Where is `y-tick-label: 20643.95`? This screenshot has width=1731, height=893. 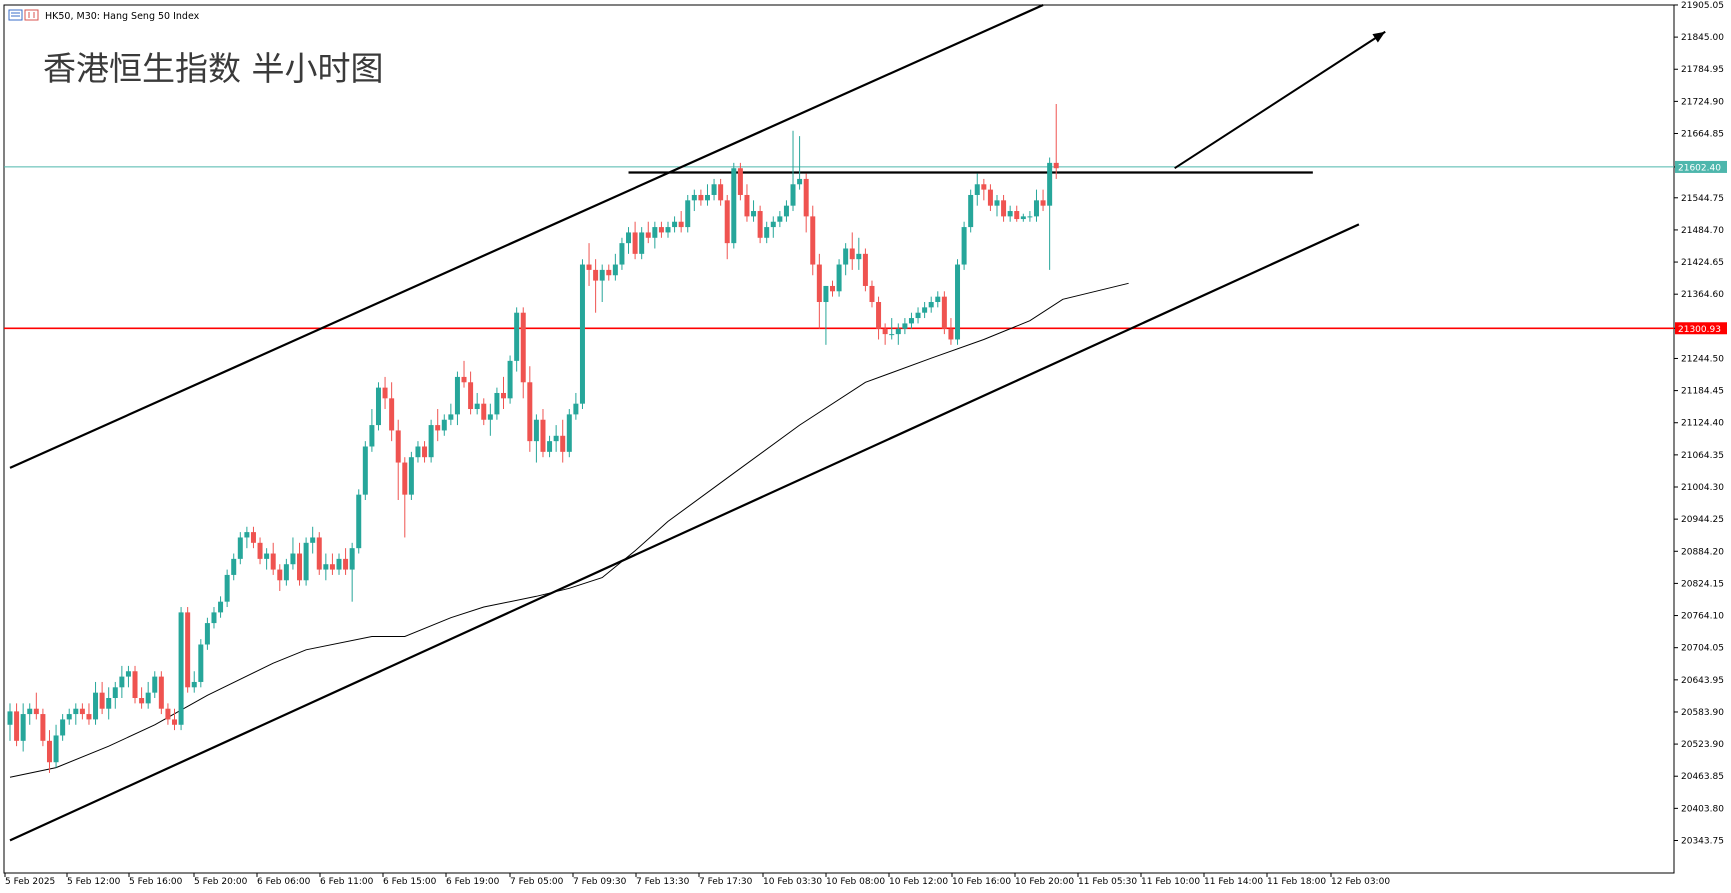 y-tick-label: 20643.95 is located at coordinates (1702, 681).